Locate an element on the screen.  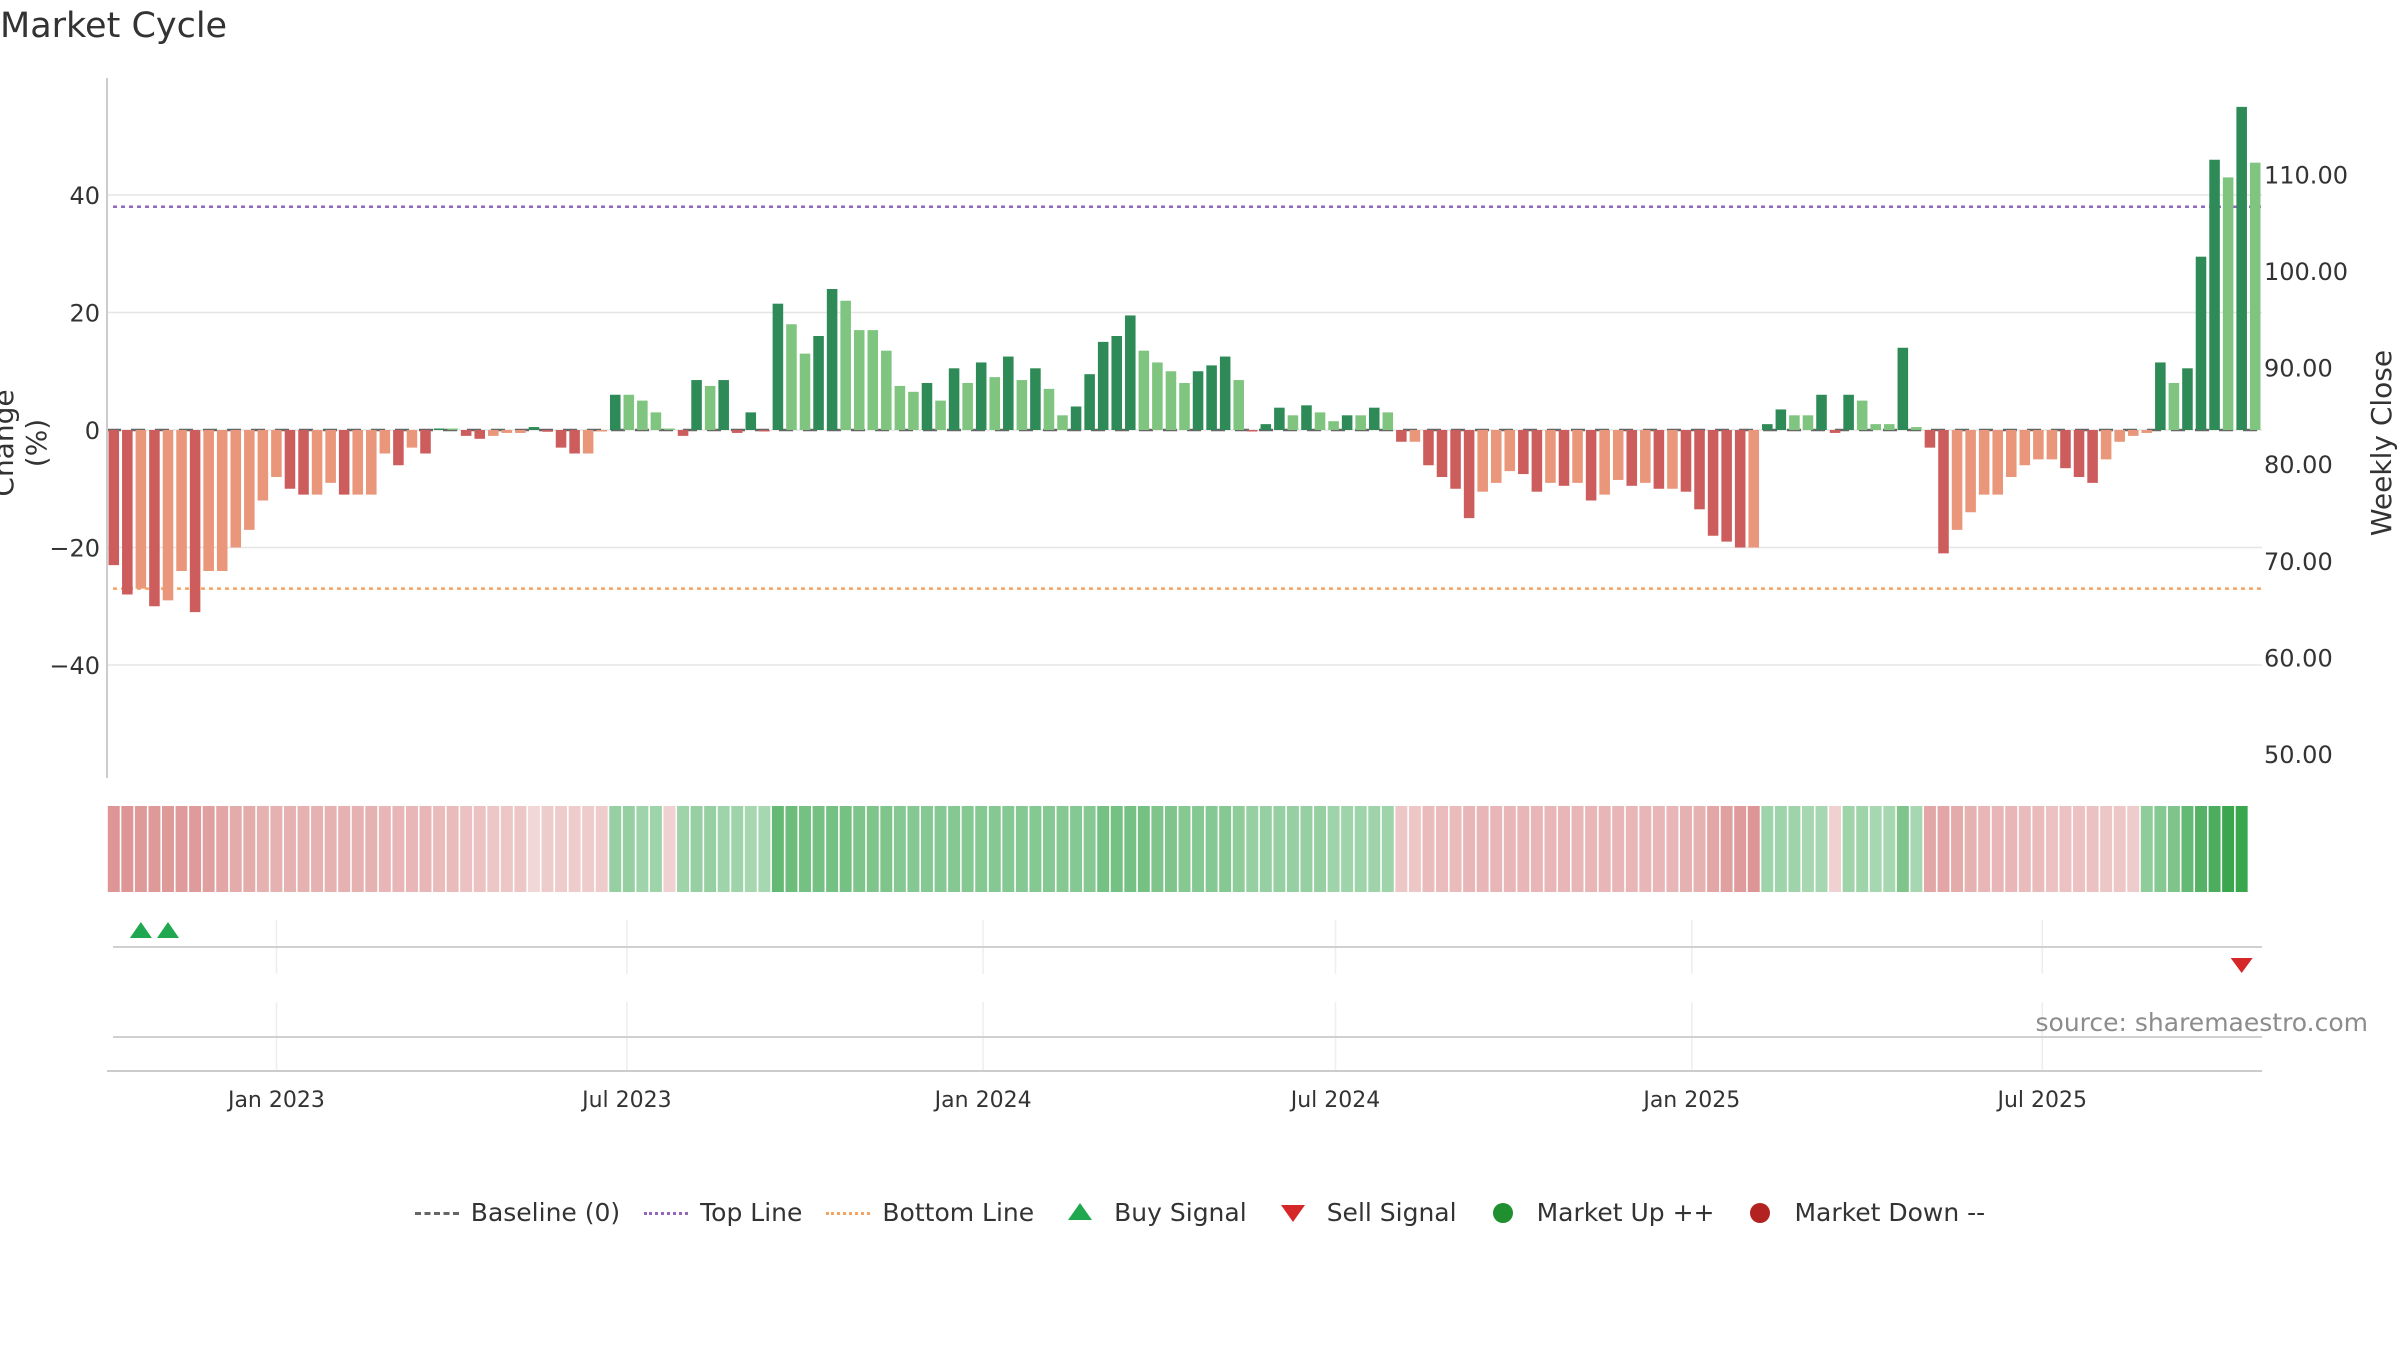
y-right-tick-label: 50.00 is located at coordinates (2298, 755).